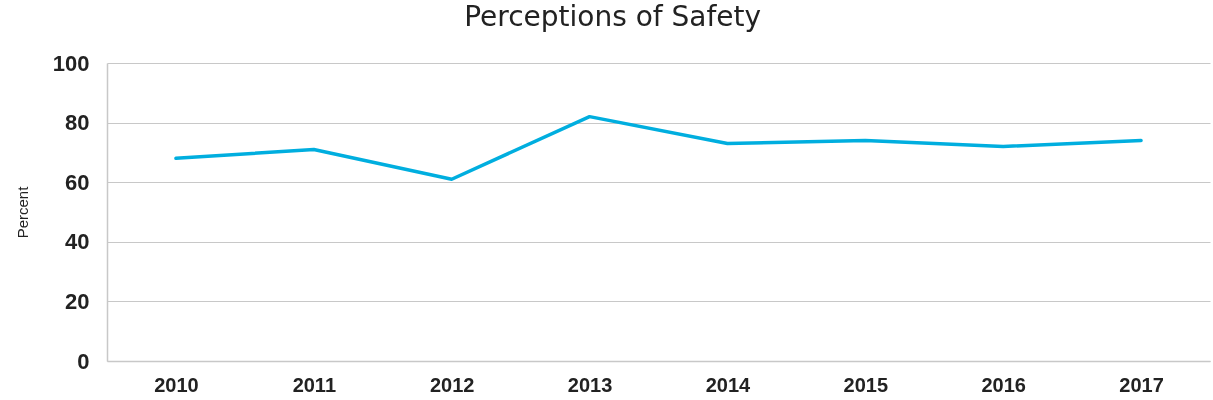  Describe the element at coordinates (22, 212) in the screenshot. I see `y-axis-title: Percent` at that location.